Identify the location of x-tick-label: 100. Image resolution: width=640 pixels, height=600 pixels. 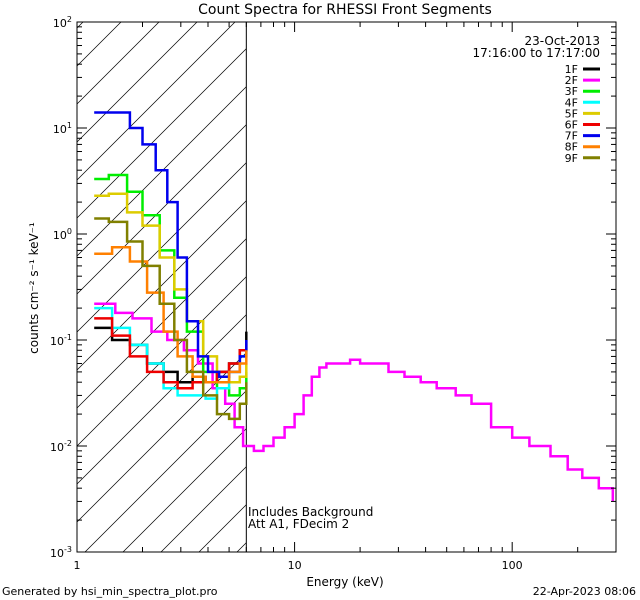
(512, 565).